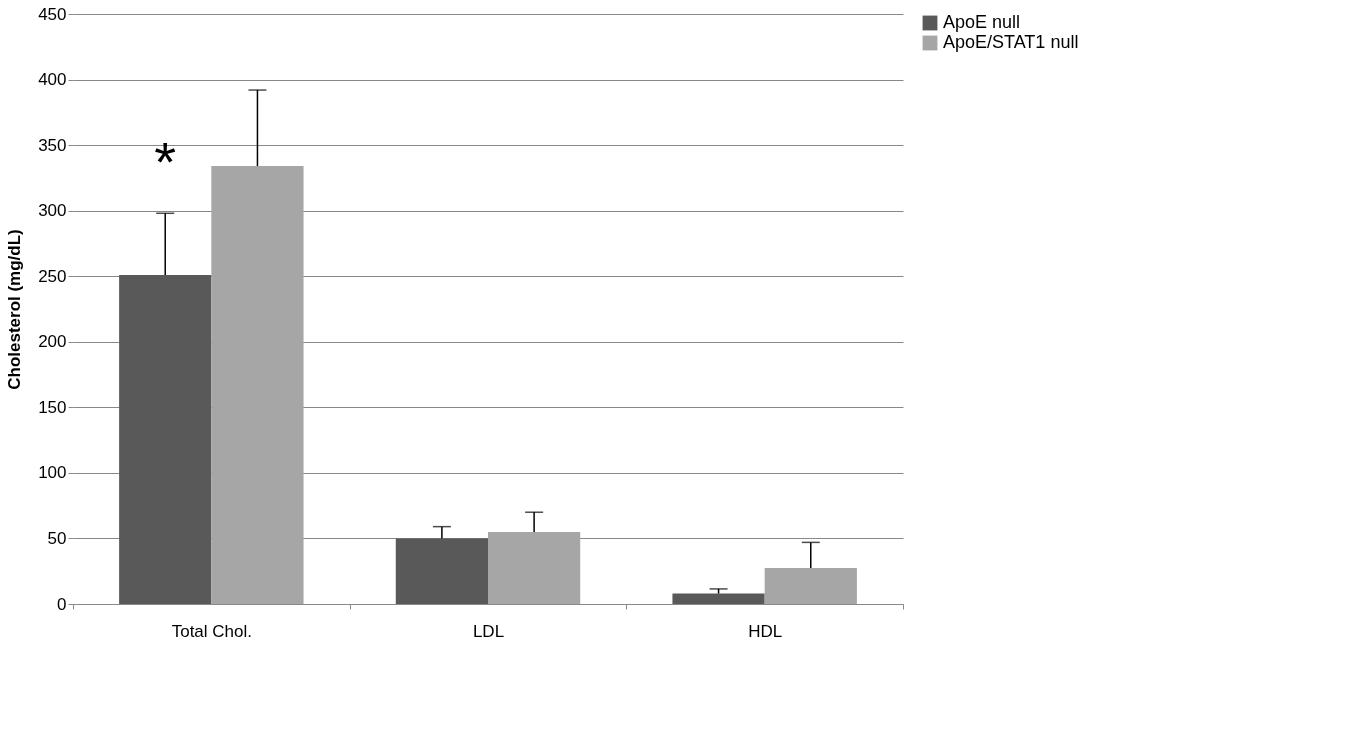 This screenshot has height=745, width=1350. Describe the element at coordinates (765, 631) in the screenshot. I see `x-tick-label: HDL` at that location.